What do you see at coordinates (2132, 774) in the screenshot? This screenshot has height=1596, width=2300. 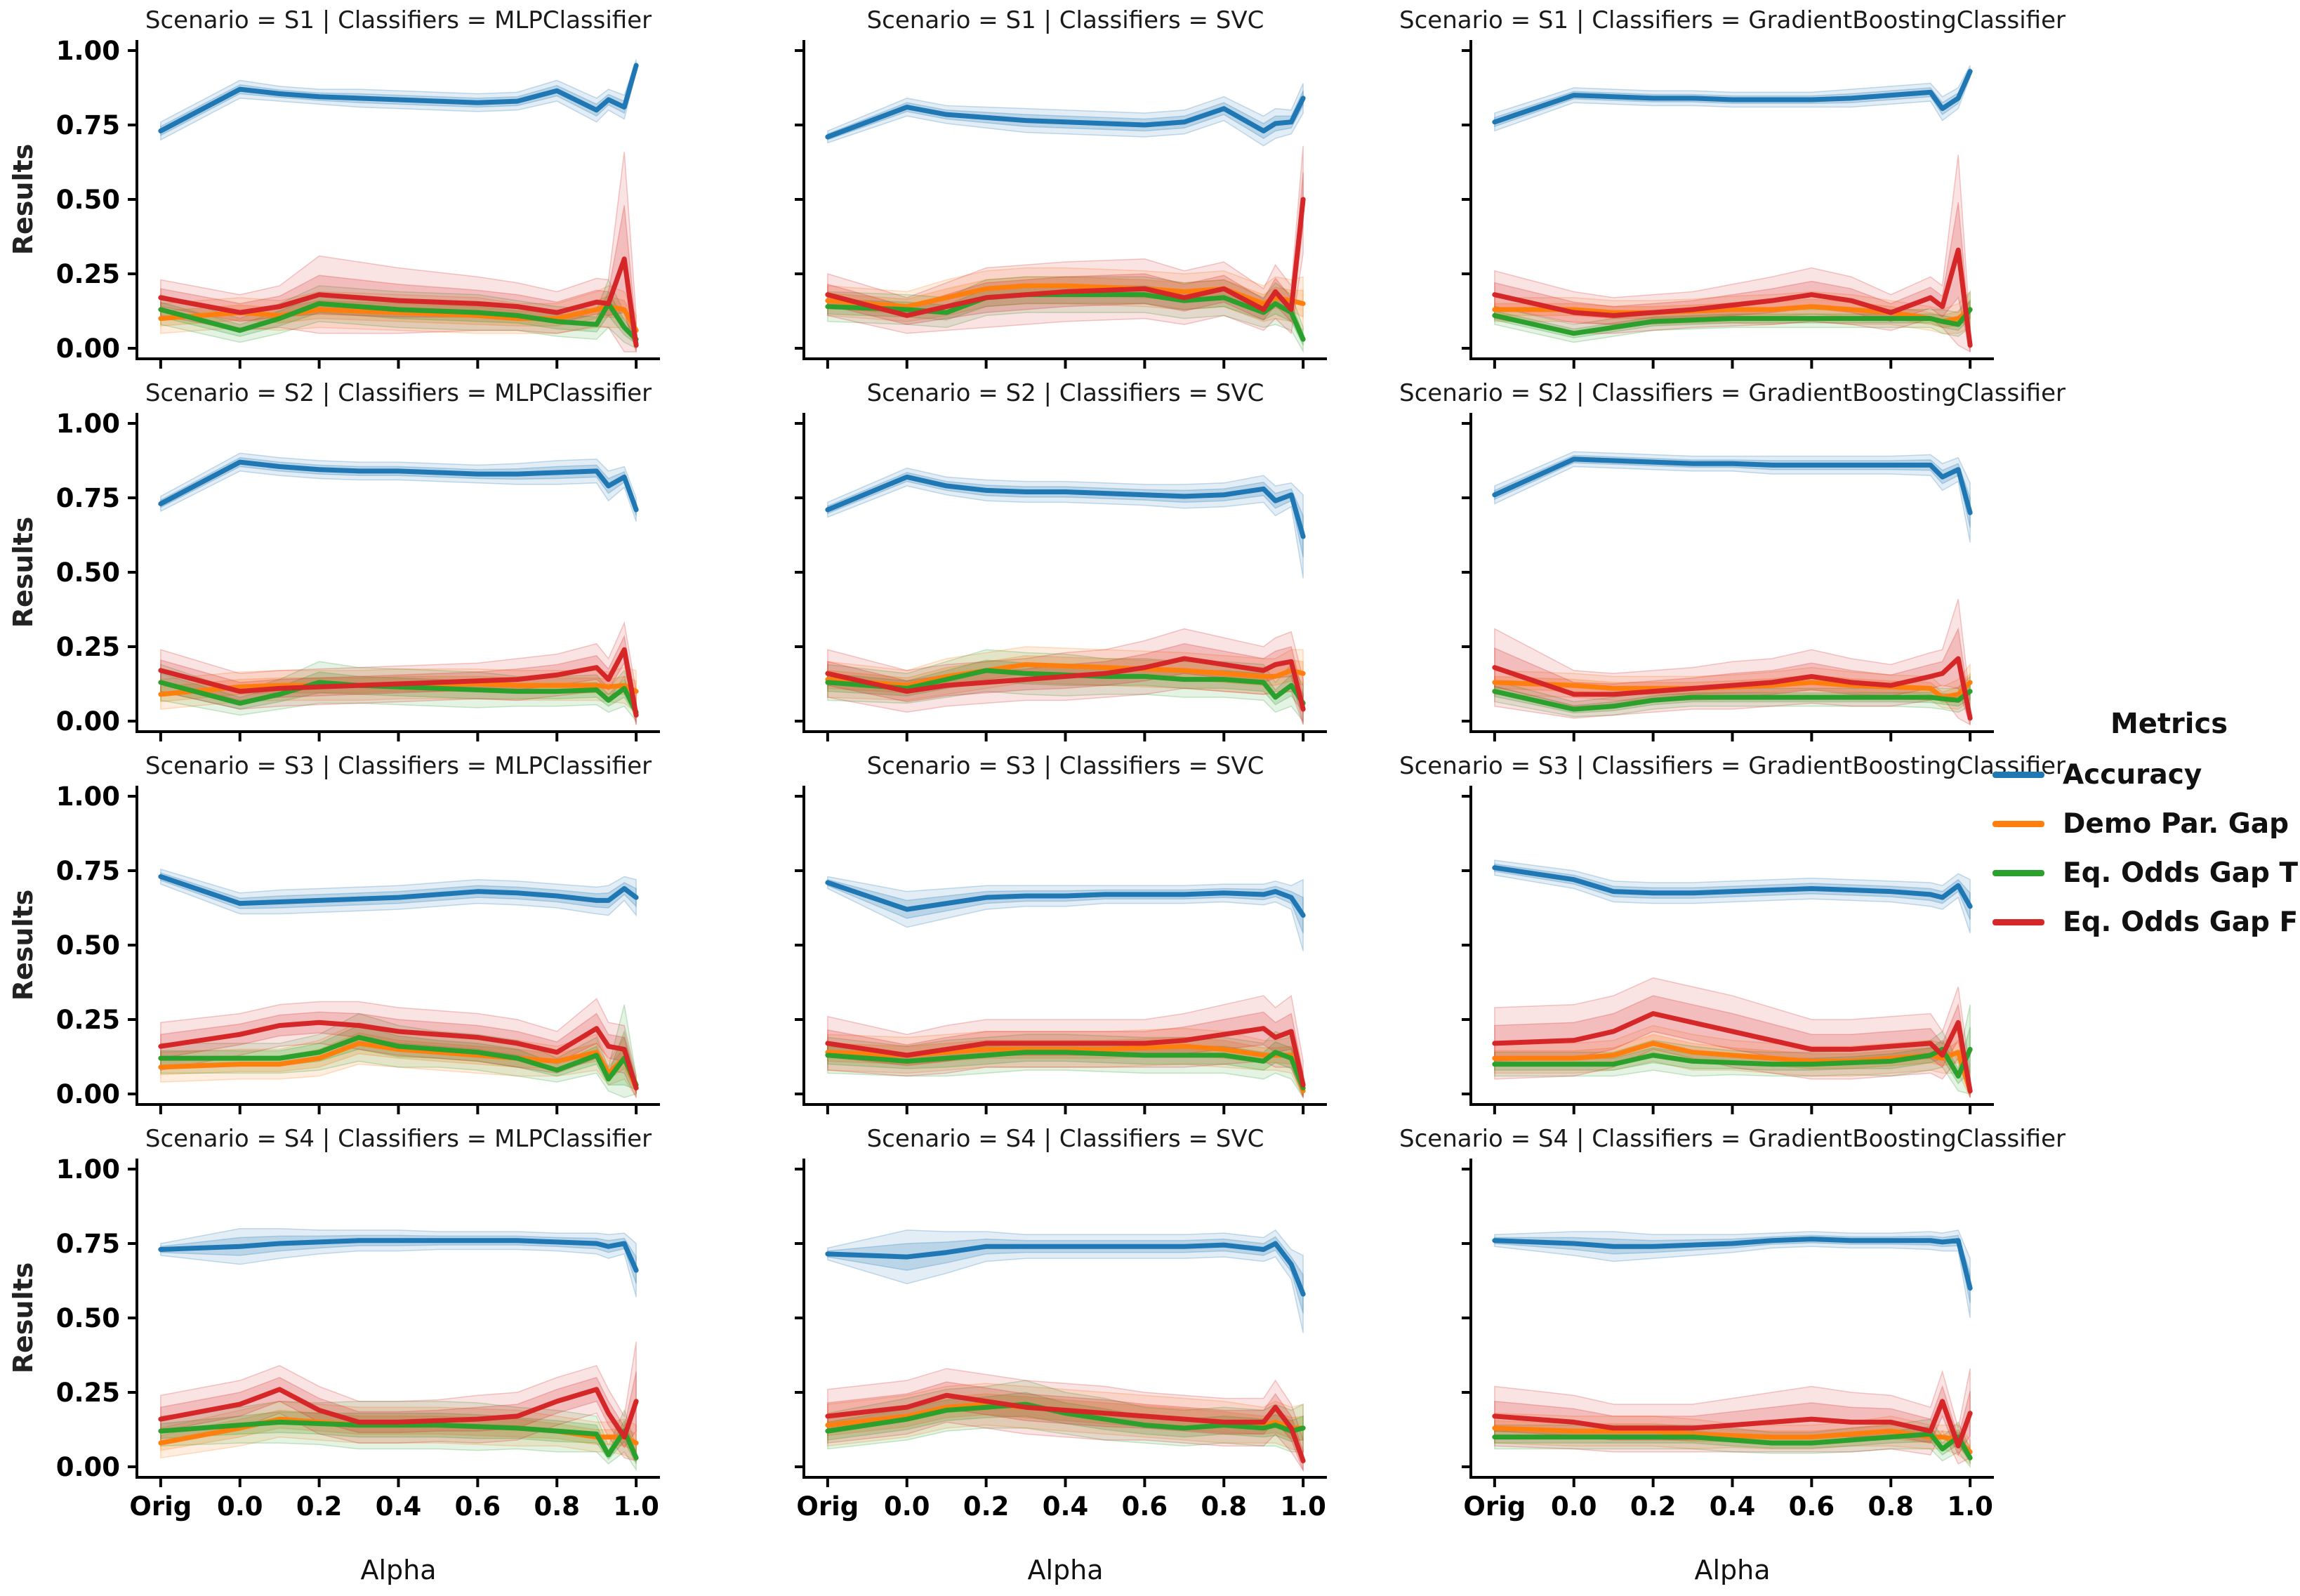 I see `legend-label: Accuracy` at bounding box center [2132, 774].